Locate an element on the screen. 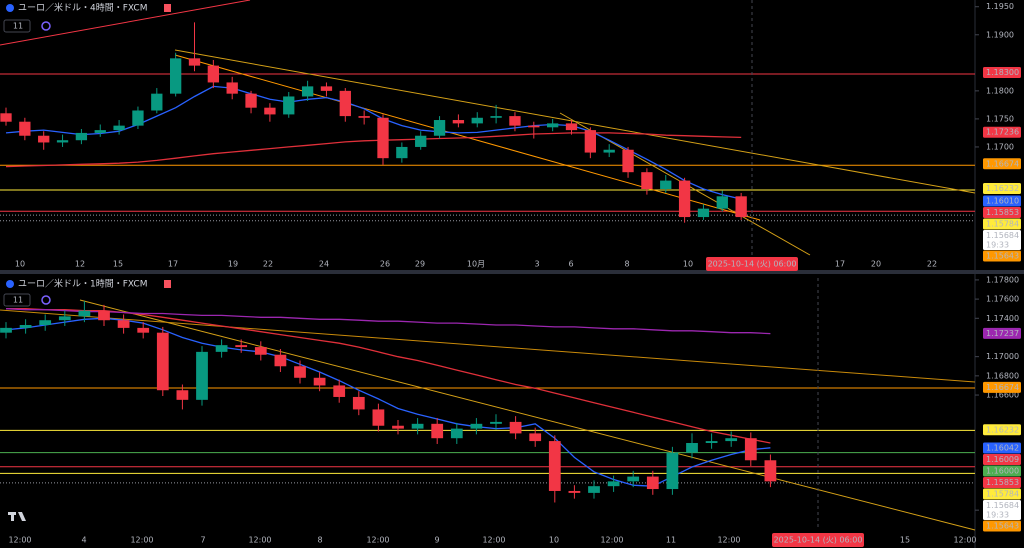 Image resolution: width=1024 pixels, height=548 pixels. symbol-icon is located at coordinates (10, 284).